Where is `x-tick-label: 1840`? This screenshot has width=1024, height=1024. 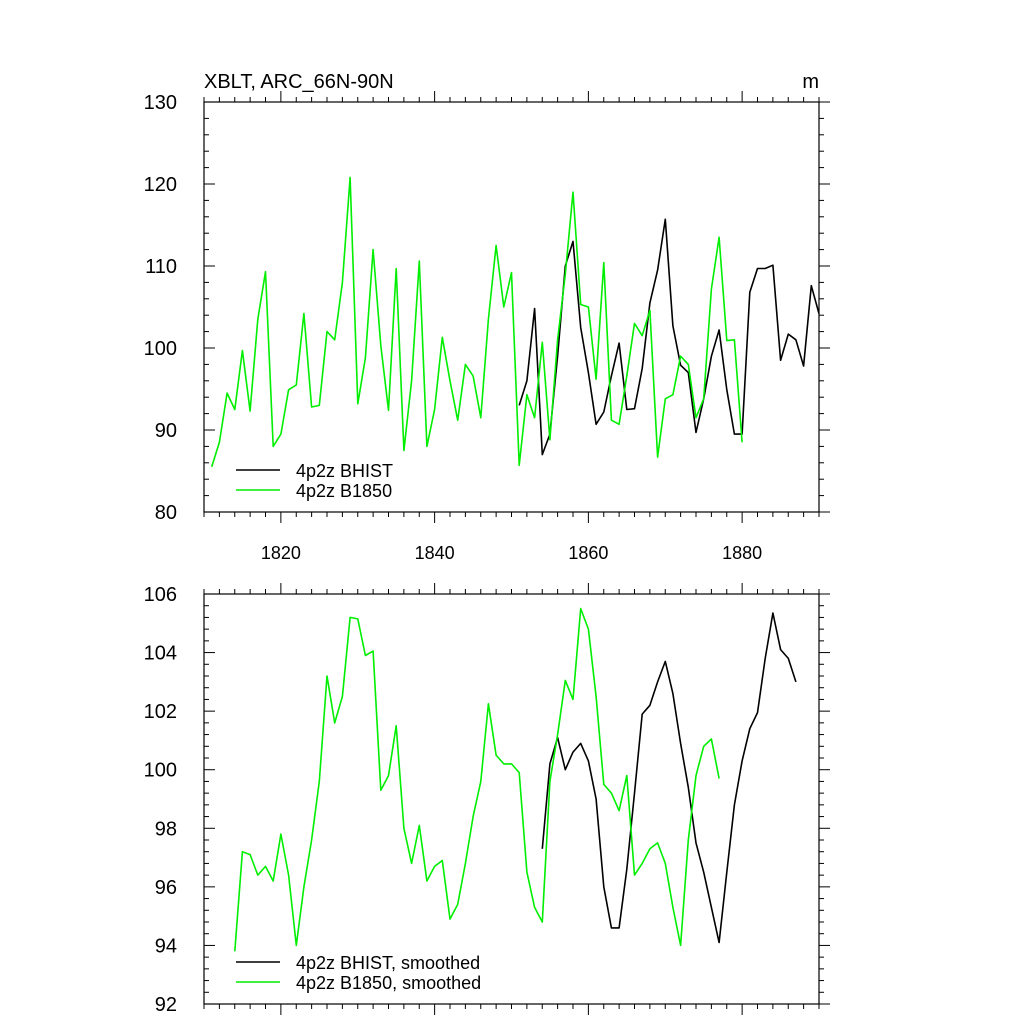
x-tick-label: 1840 is located at coordinates (435, 553).